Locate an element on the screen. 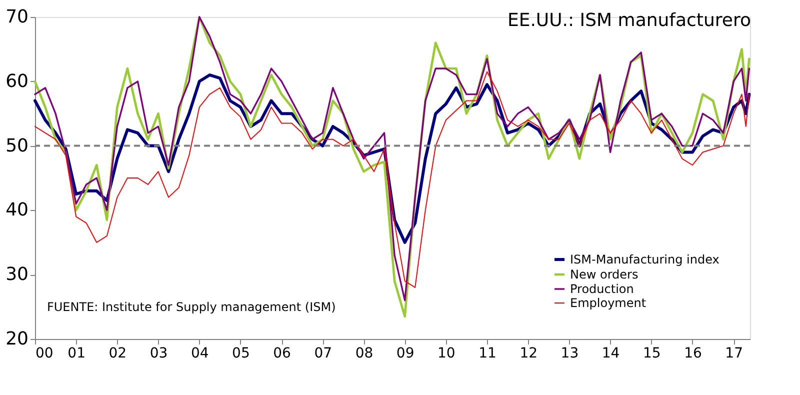  y-tick-label: 20 is located at coordinates (17, 339).